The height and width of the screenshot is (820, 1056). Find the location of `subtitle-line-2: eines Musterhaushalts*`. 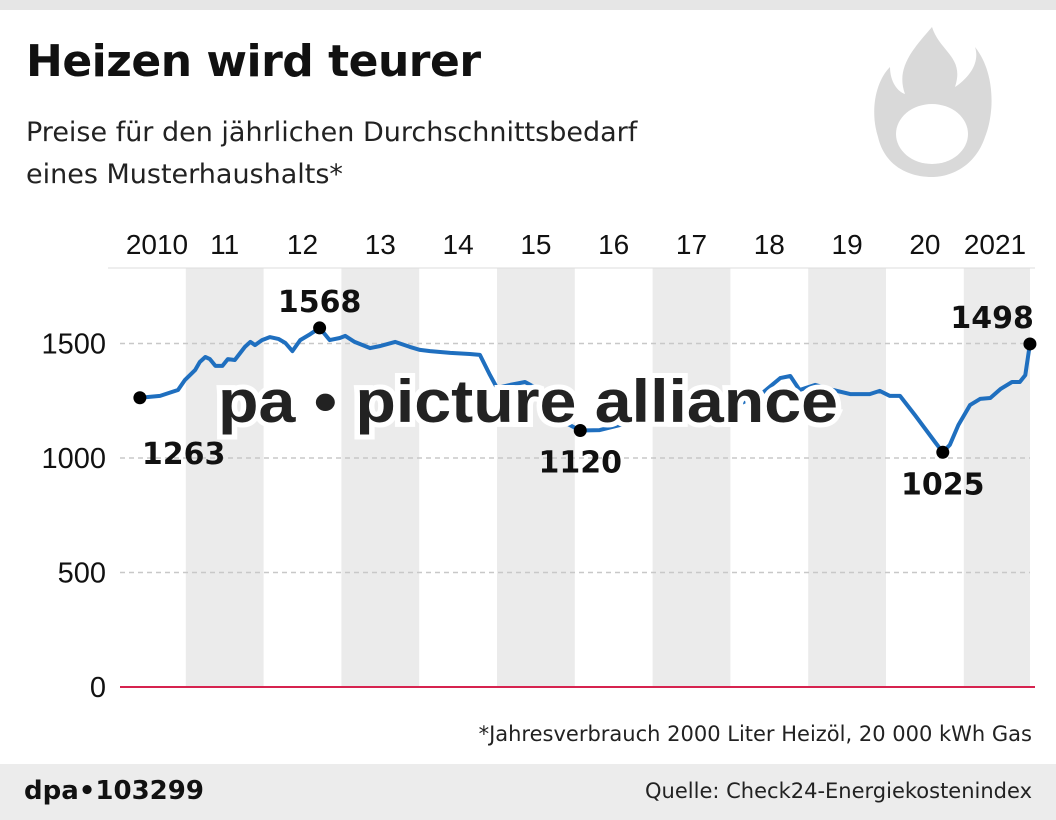

subtitle-line-2: eines Musterhaushalts* is located at coordinates (184, 174).